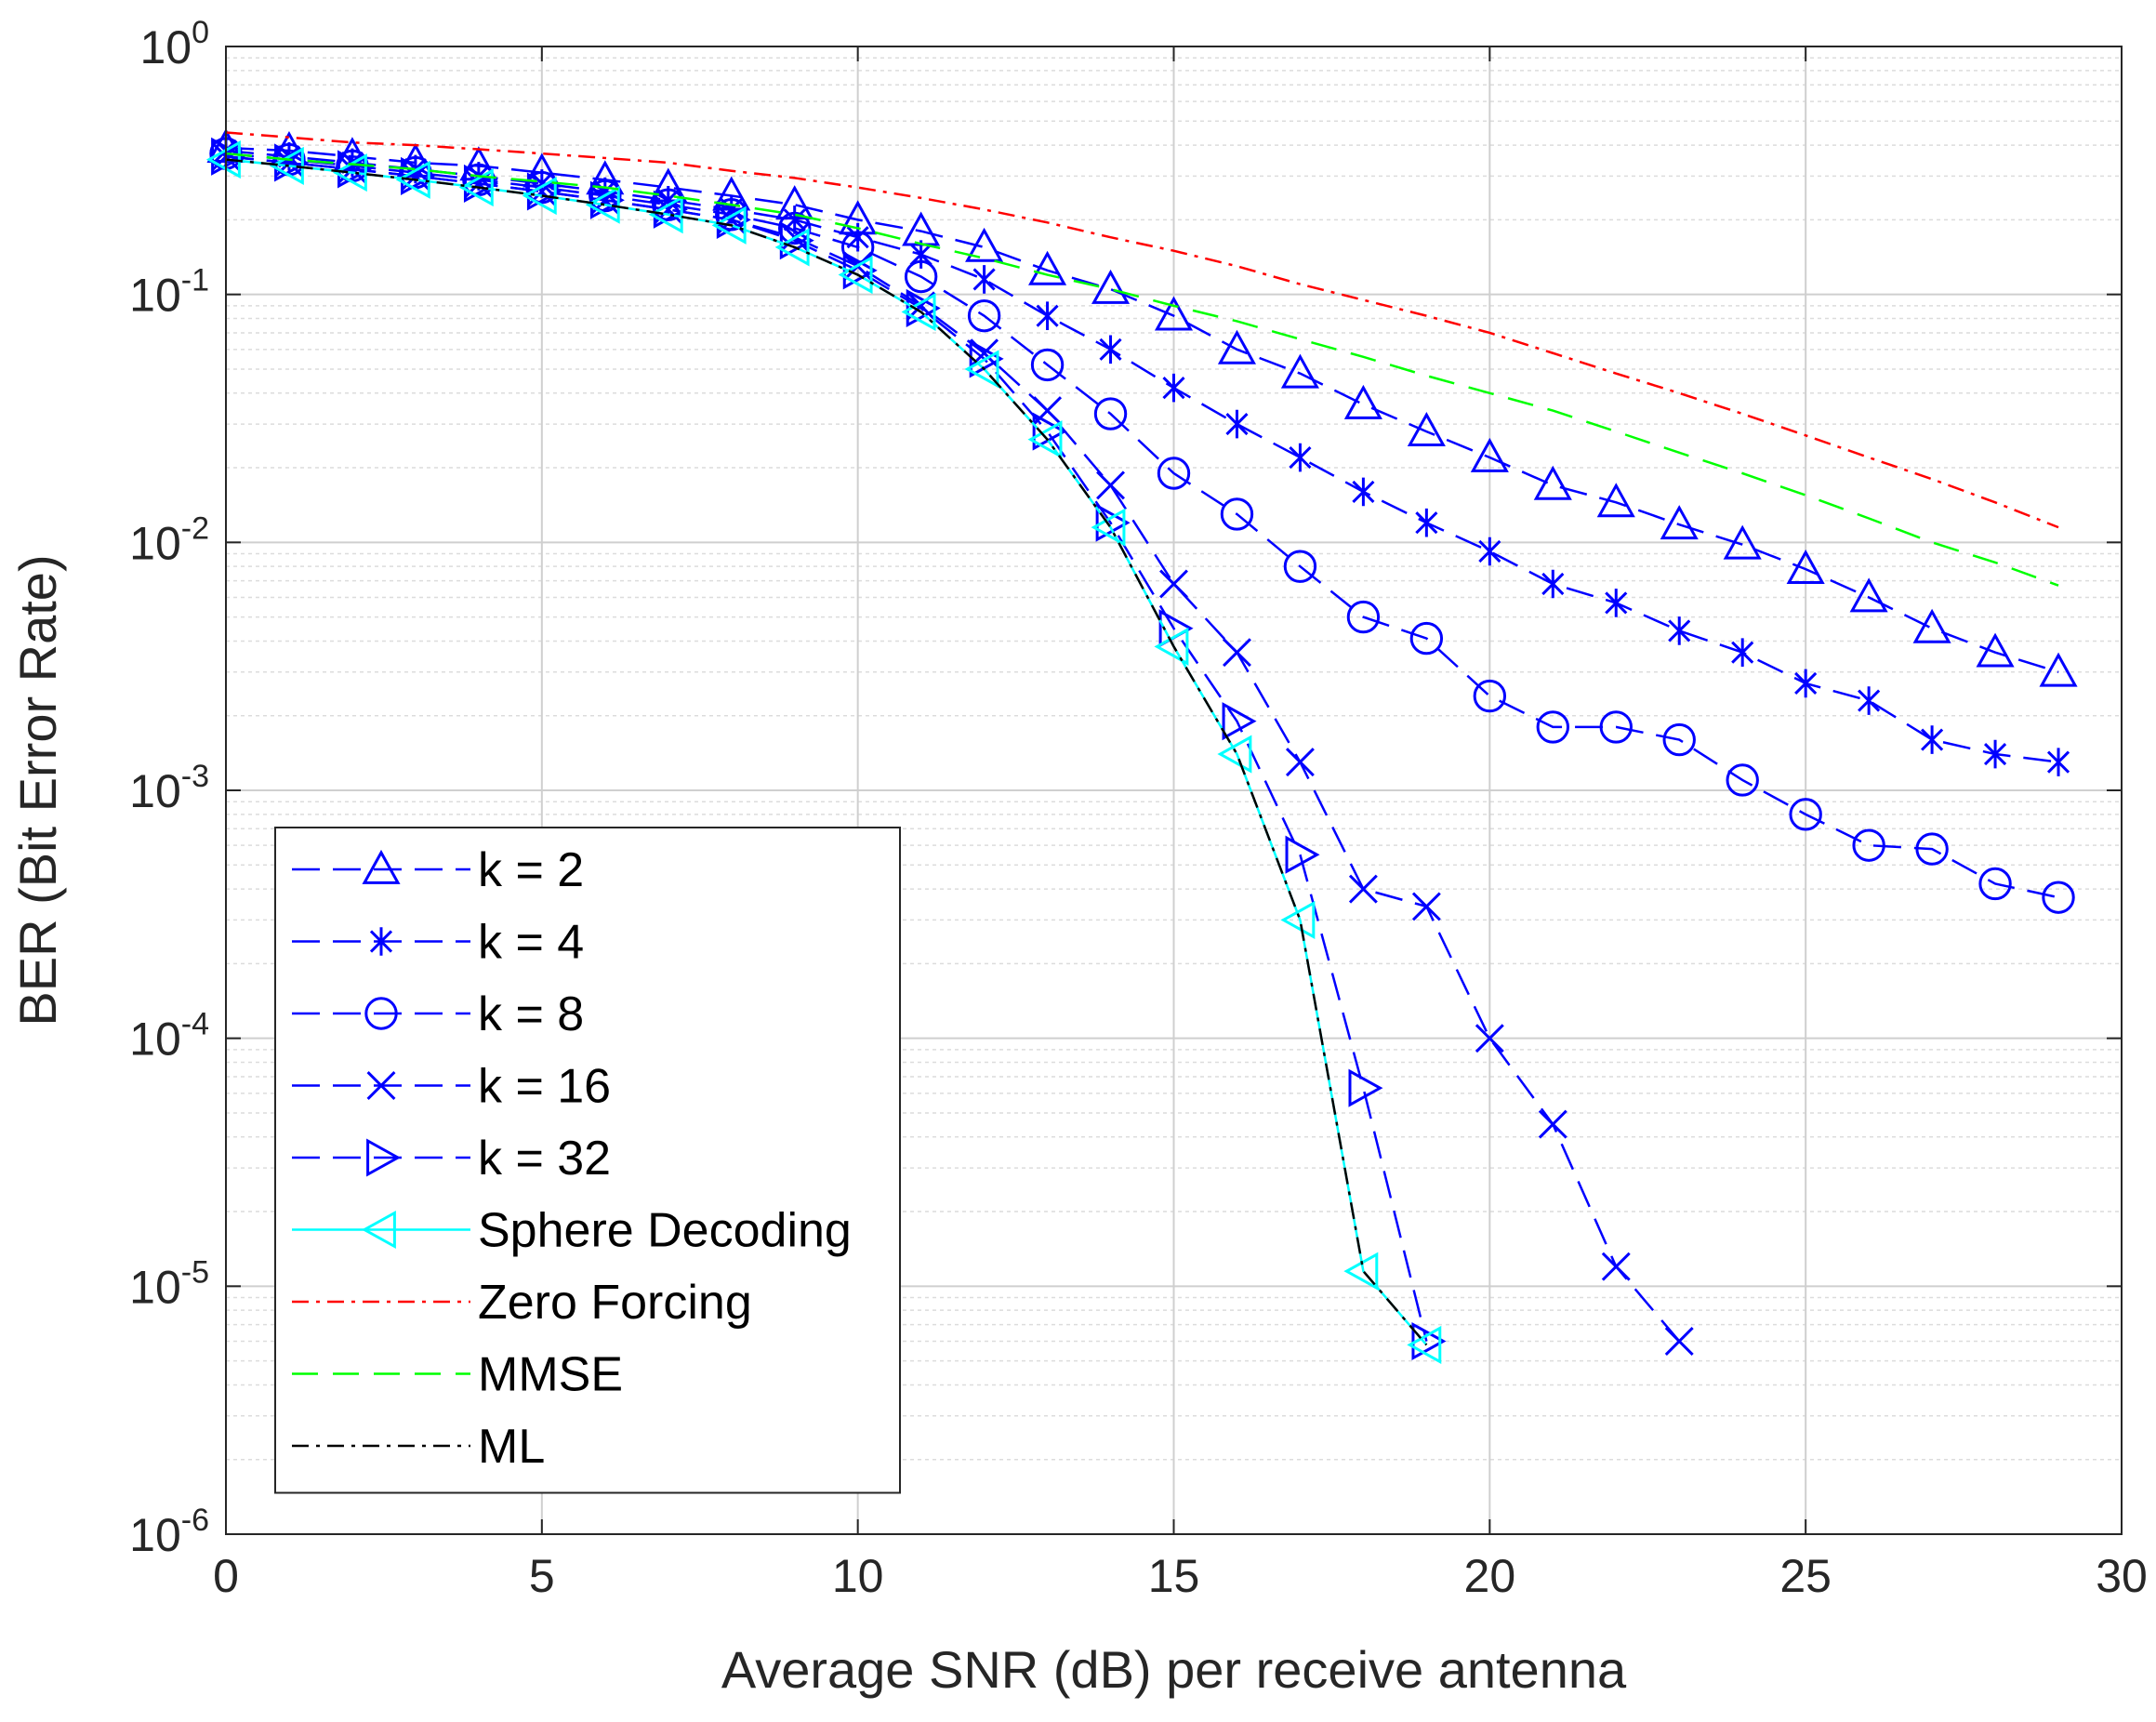 This screenshot has width=2156, height=1722. What do you see at coordinates (169, 292) in the screenshot?
I see `y-tick-label: 10⁻¹` at bounding box center [169, 292].